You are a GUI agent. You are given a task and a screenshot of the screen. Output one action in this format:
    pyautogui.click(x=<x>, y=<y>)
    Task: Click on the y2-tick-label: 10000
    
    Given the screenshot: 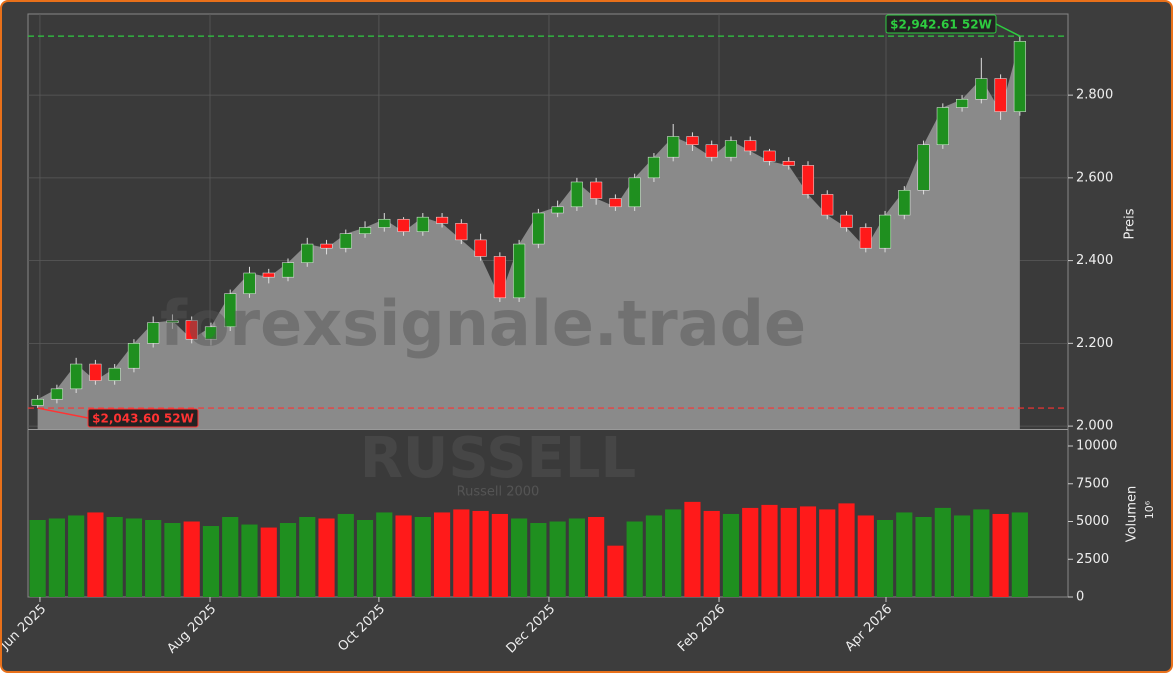 What is the action you would take?
    pyautogui.click(x=1096, y=446)
    